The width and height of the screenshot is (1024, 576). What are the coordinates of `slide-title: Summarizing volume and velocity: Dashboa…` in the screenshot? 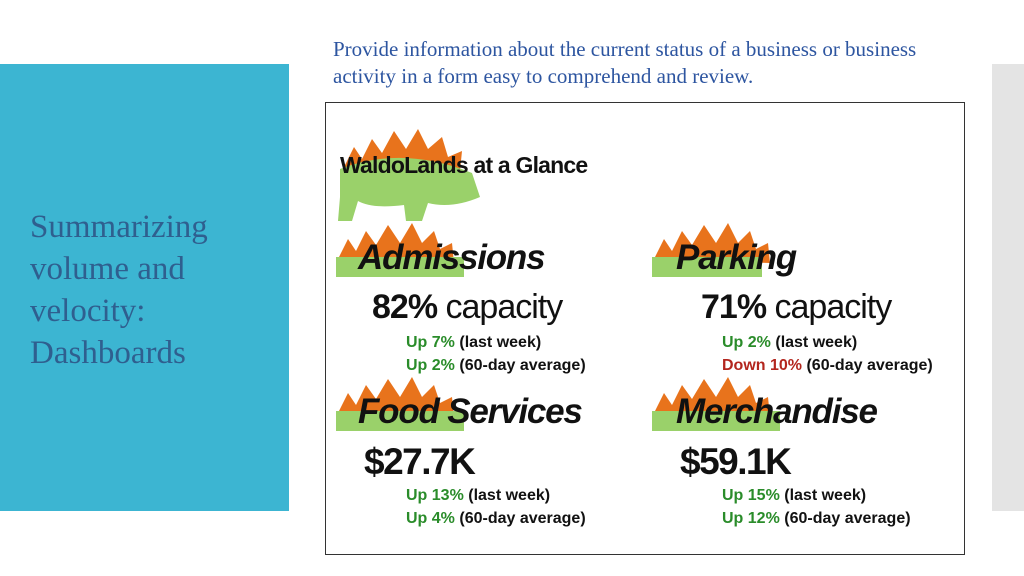 It's located at (119, 290).